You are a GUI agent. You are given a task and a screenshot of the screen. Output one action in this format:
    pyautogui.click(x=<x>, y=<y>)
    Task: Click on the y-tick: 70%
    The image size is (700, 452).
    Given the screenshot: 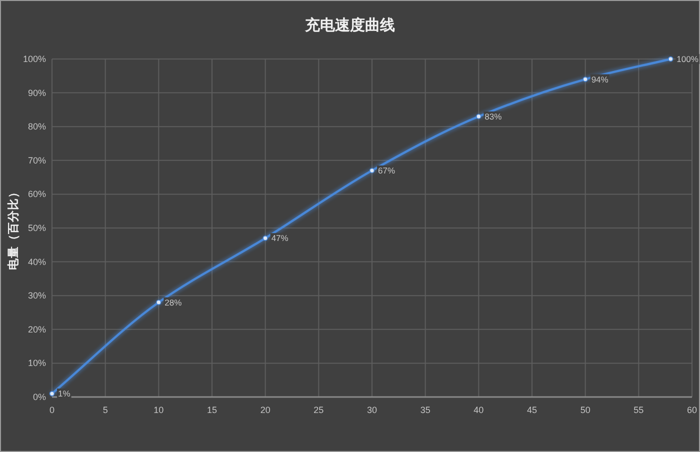 What is the action you would take?
    pyautogui.click(x=37, y=160)
    